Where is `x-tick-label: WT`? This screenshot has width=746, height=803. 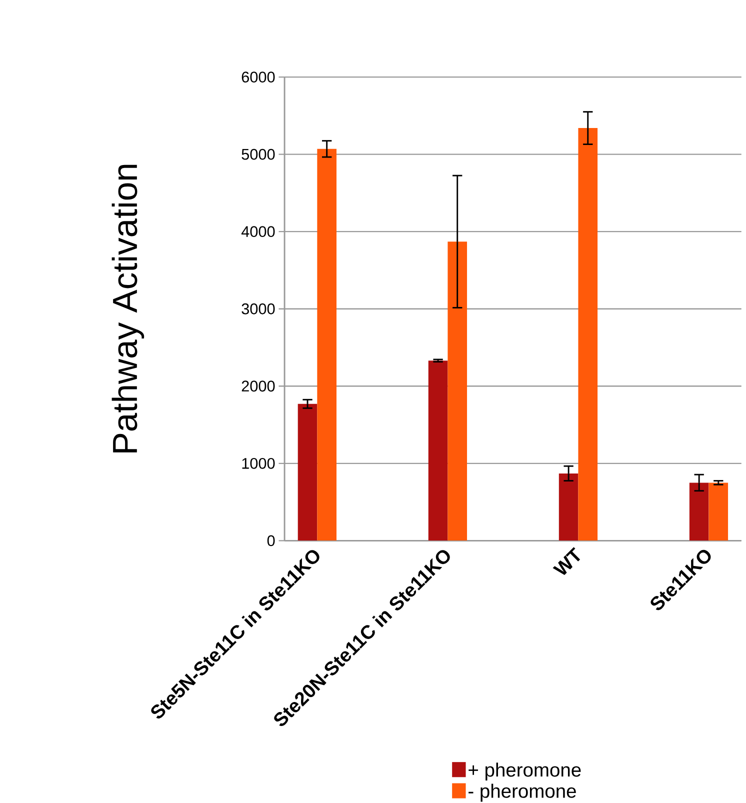 x-tick-label: WT is located at coordinates (566, 561).